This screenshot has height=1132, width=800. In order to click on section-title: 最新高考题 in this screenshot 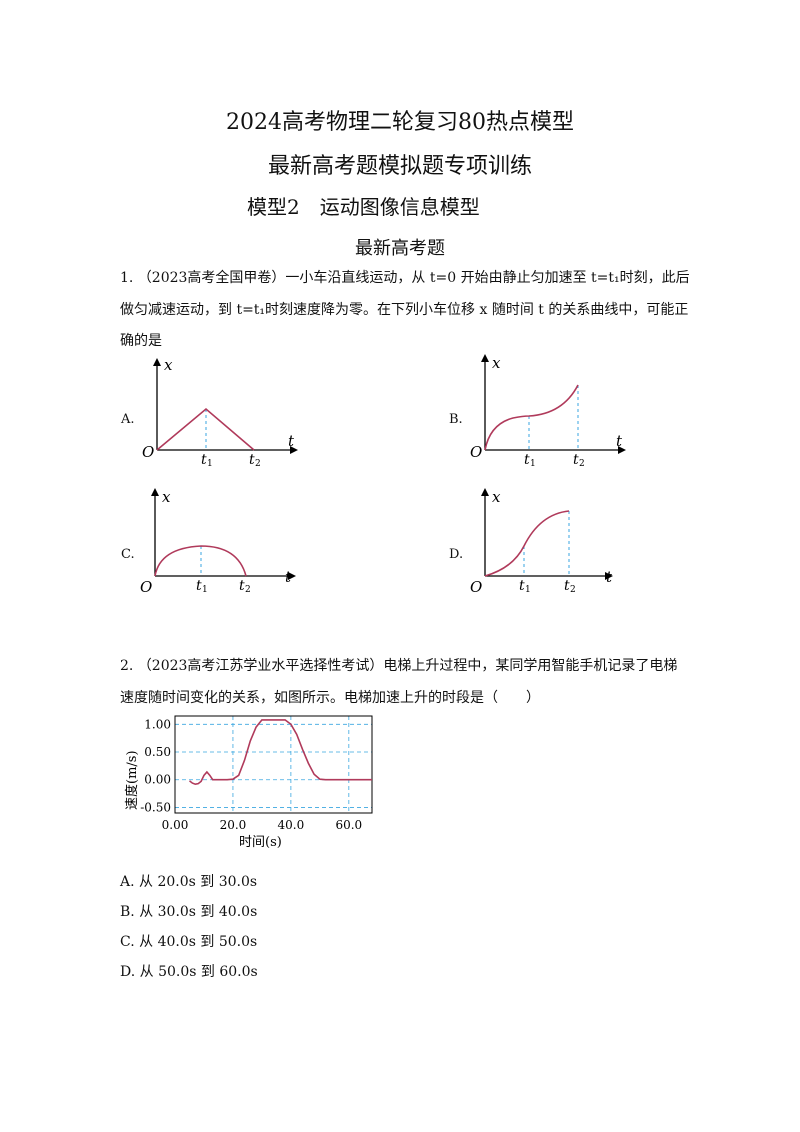, I will do `click(400, 248)`.